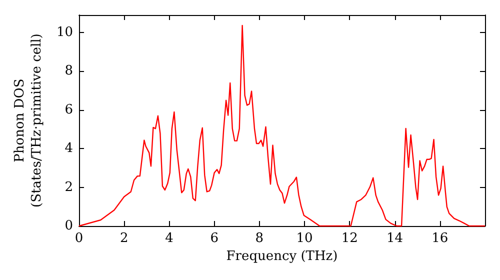 The width and height of the screenshot is (500, 280). What do you see at coordinates (64, 32) in the screenshot?
I see `y-tick-label: 10` at bounding box center [64, 32].